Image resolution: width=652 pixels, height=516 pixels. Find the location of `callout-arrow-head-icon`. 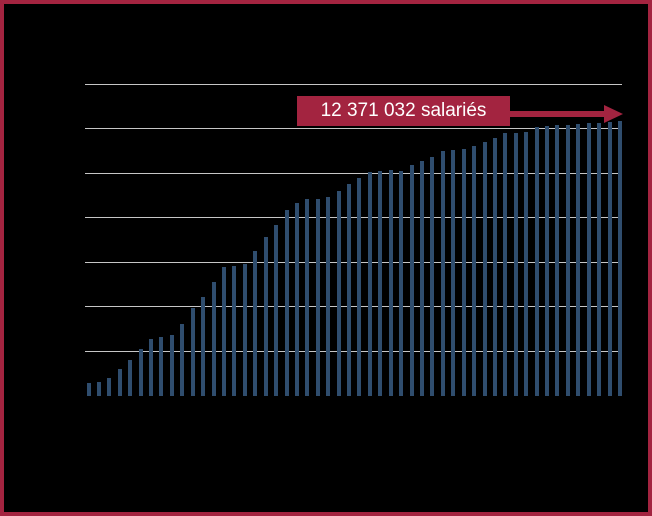

callout-arrow-head-icon is located at coordinates (613, 114).